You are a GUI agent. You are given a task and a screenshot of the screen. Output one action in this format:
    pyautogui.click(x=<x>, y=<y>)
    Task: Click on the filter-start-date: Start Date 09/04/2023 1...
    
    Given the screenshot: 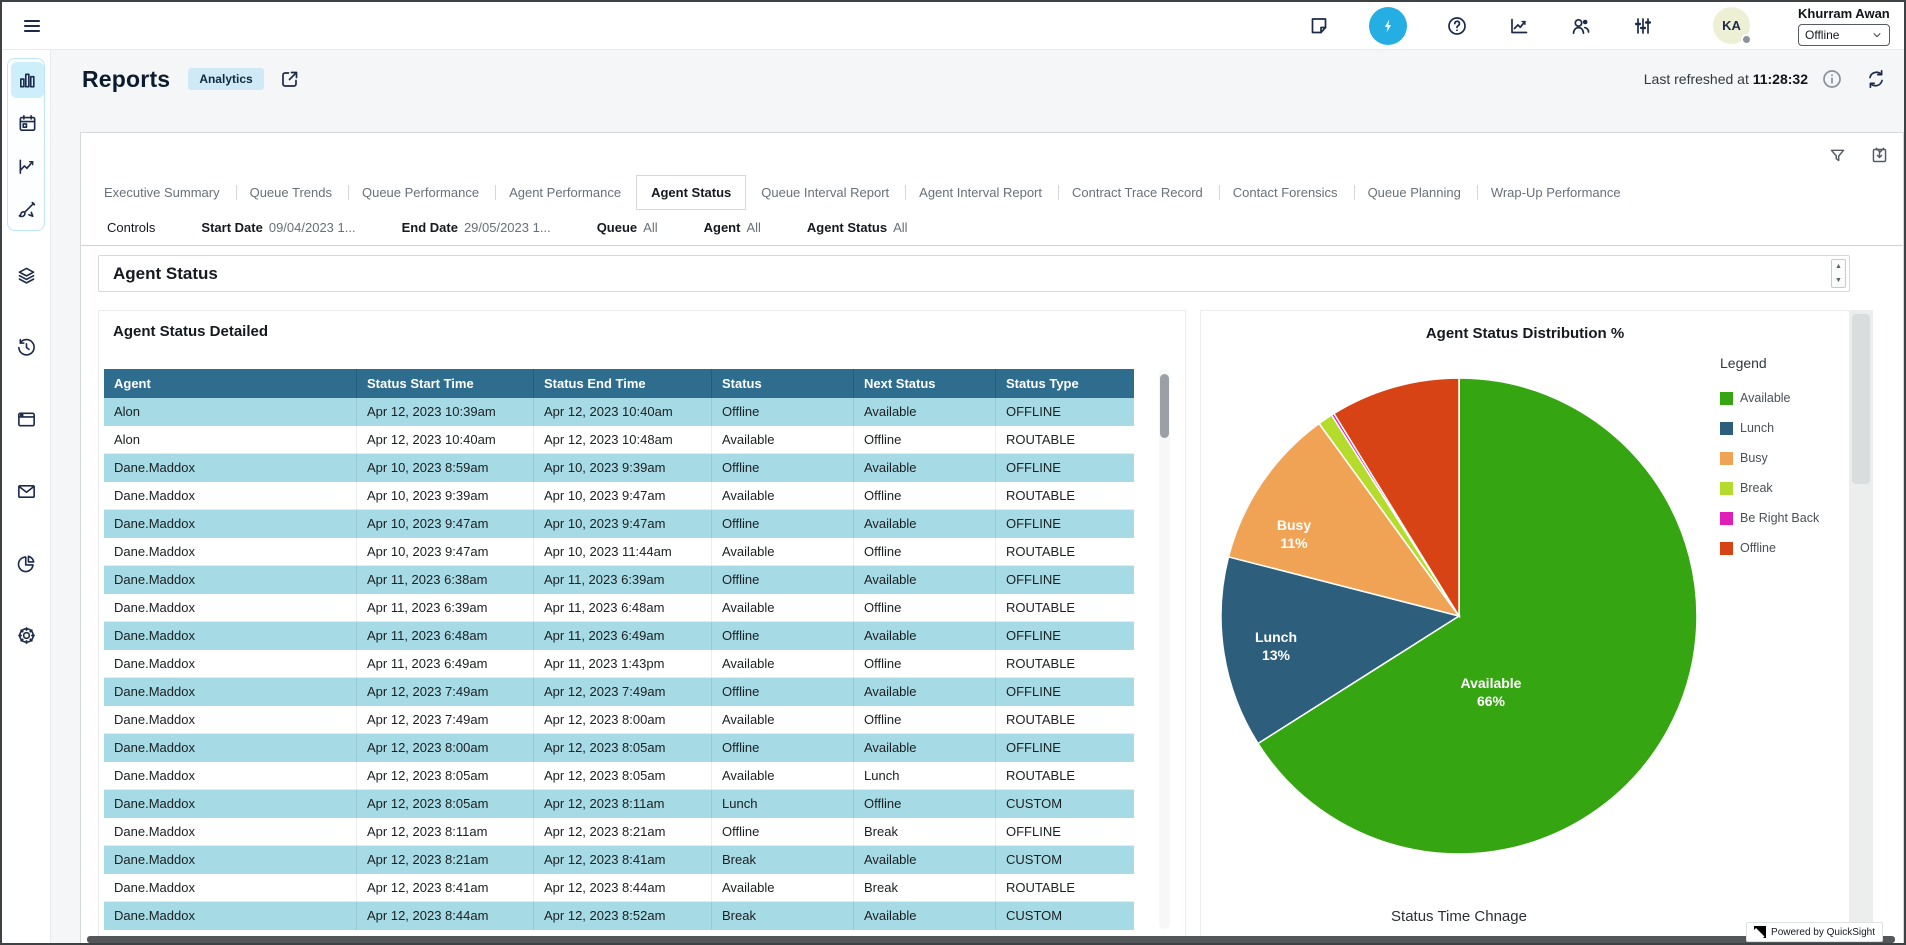 What is the action you would take?
    pyautogui.click(x=278, y=227)
    